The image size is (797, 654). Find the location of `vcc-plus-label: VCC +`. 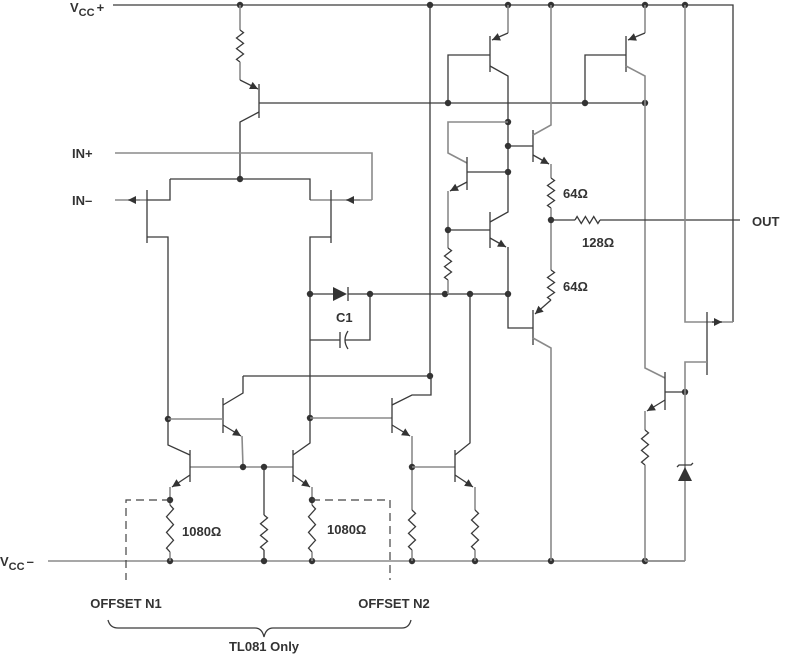

vcc-plus-label: VCC + is located at coordinates (87, 9).